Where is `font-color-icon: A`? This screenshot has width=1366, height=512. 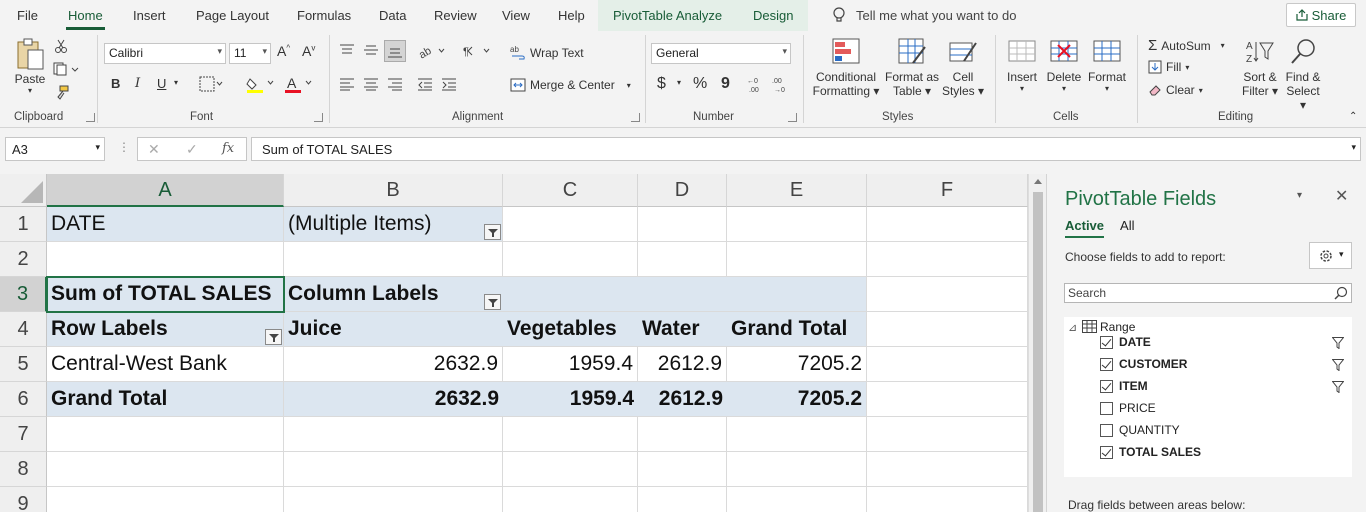
font-color-icon: A is located at coordinates (299, 84).